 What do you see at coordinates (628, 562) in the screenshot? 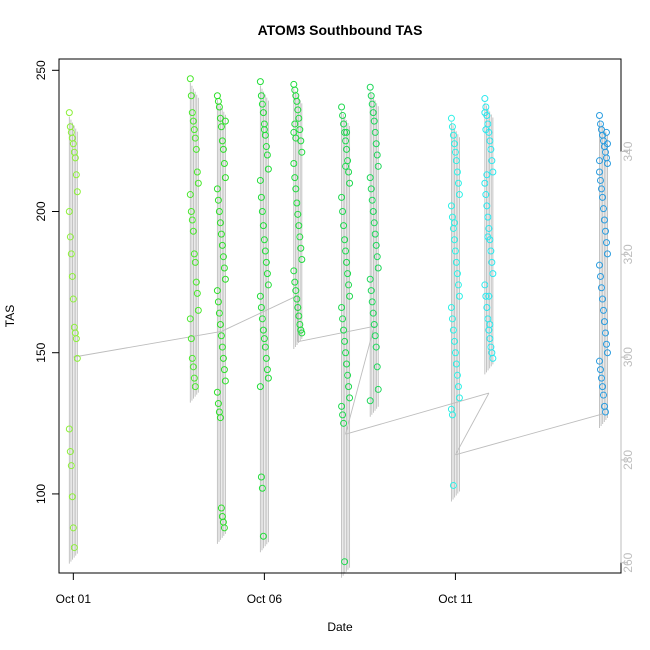
I see `y2-tick-label: 260` at bounding box center [628, 562].